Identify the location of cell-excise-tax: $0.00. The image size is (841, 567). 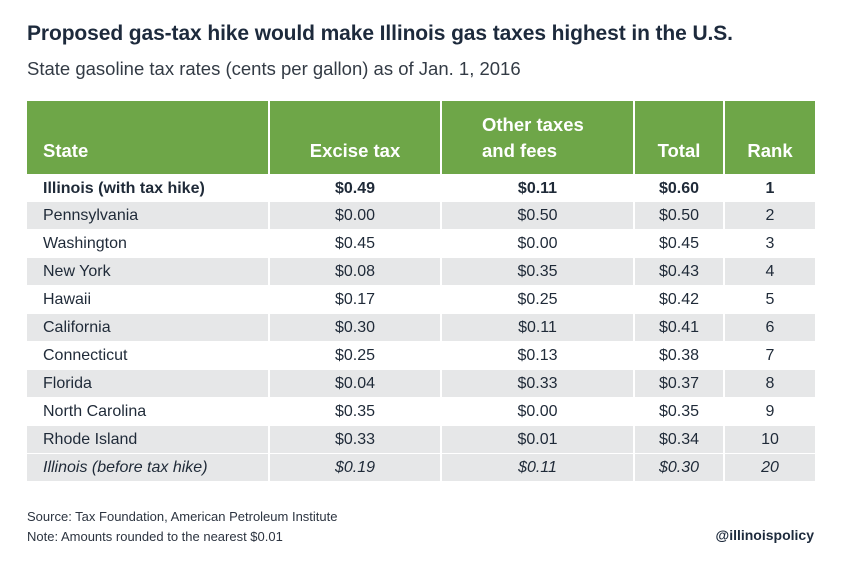
(356, 216).